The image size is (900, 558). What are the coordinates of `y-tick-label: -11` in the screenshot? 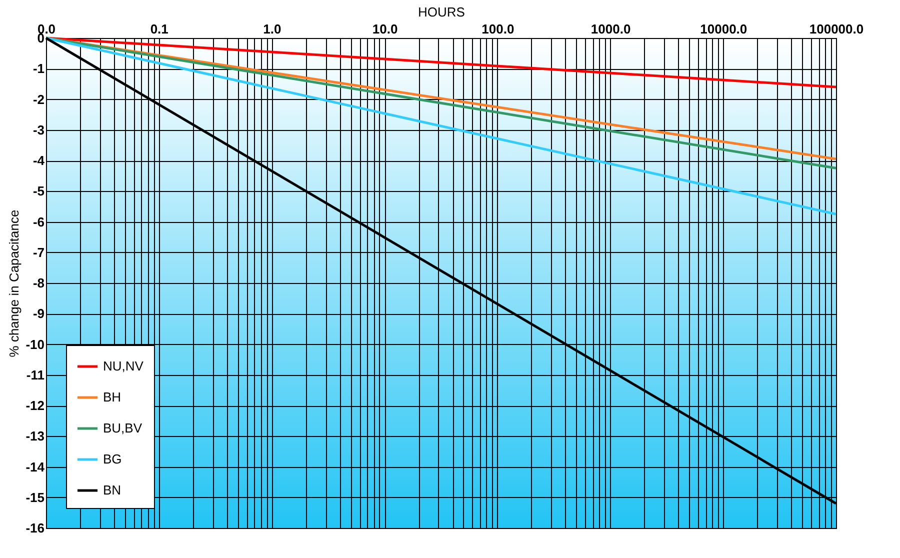 It's located at (35, 374).